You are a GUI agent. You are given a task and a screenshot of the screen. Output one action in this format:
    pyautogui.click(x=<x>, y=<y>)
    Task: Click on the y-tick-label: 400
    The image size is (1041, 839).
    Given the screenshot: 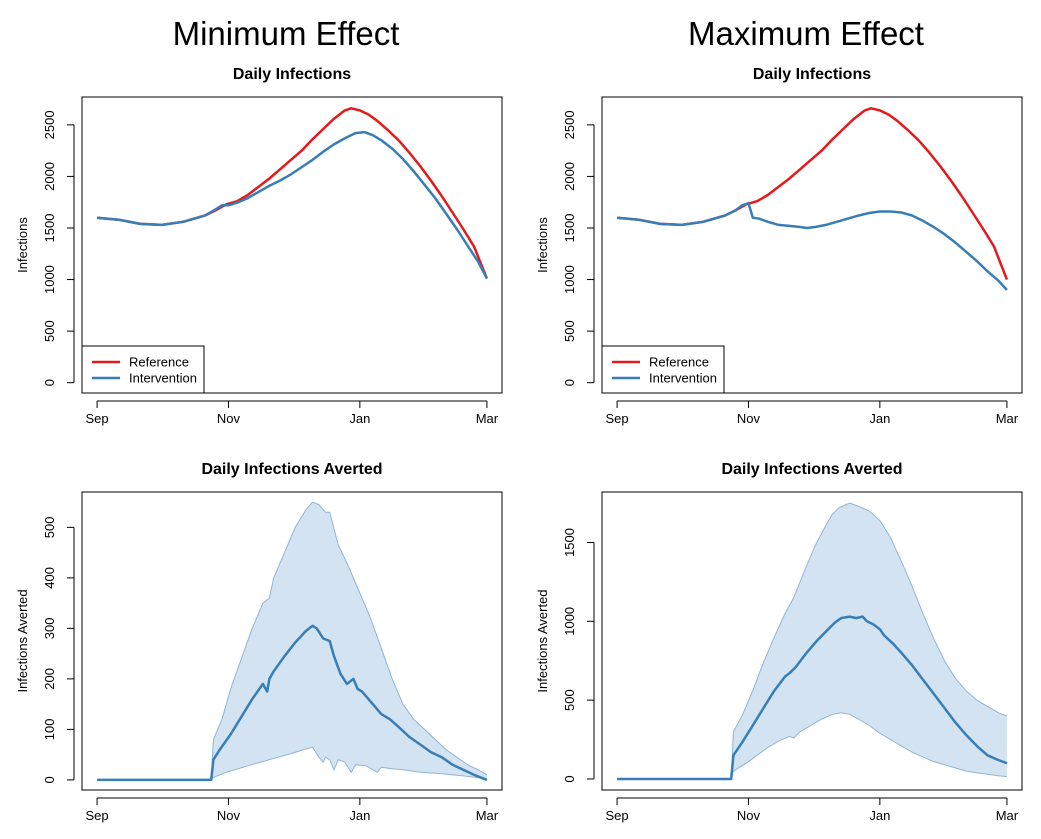 What is the action you would take?
    pyautogui.click(x=49, y=578)
    